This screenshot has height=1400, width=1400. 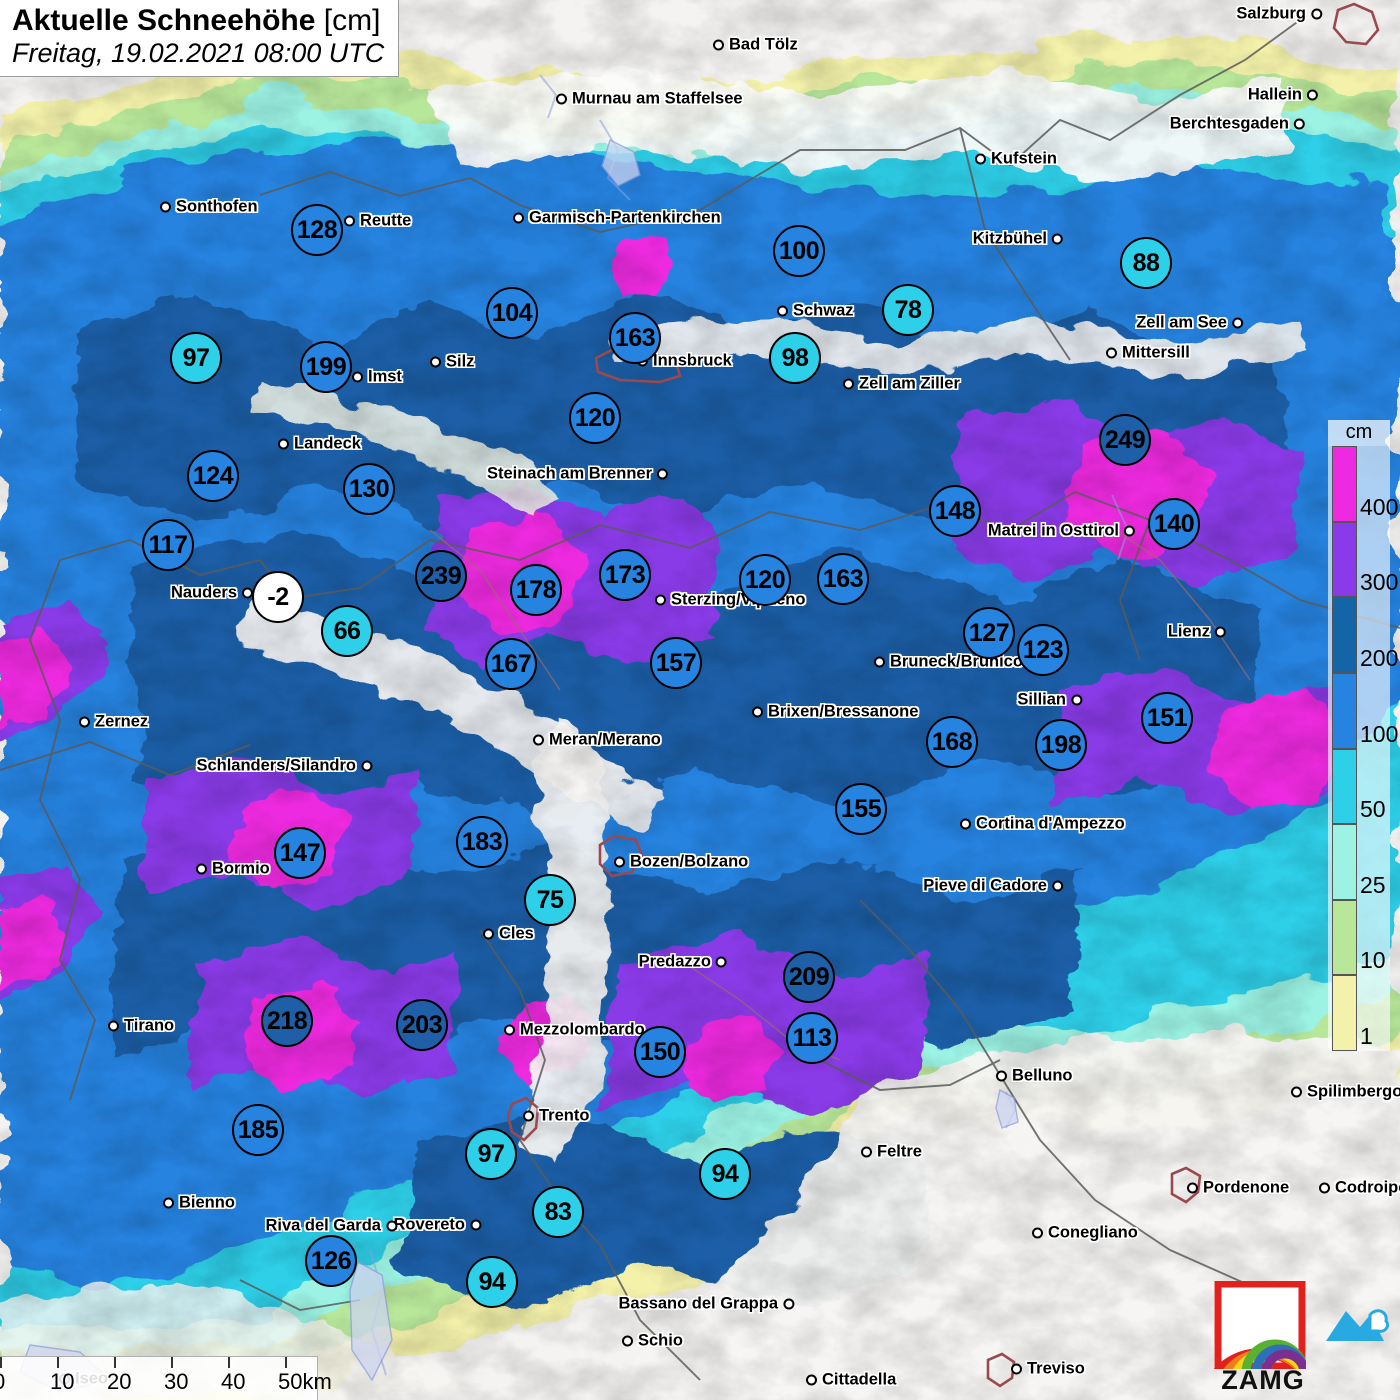 I want to click on zamg-logo: ZAMG, so click(x=1262, y=1338).